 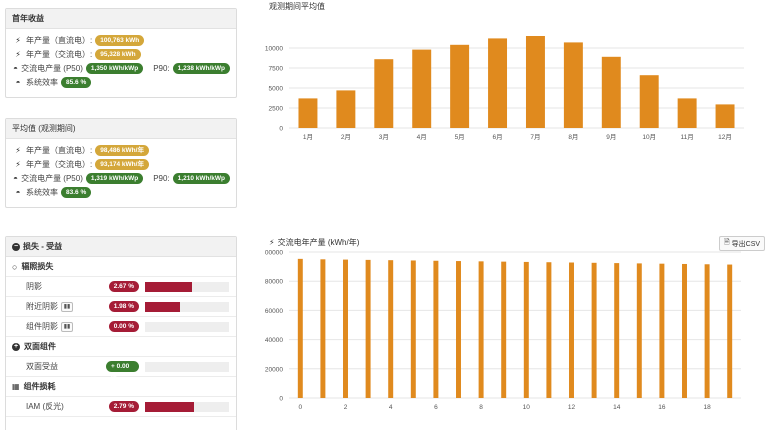 What do you see at coordinates (649, 137) in the screenshot?
I see `x-tick-label: 10月` at bounding box center [649, 137].